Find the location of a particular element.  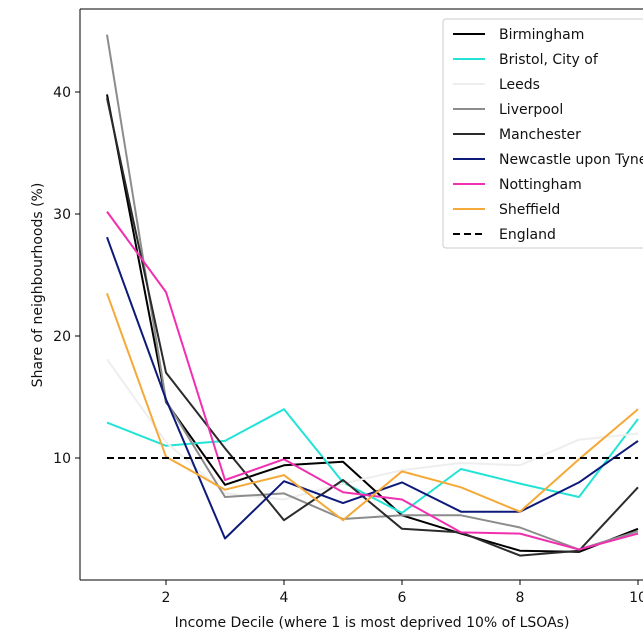

x-tick-label: 4 is located at coordinates (284, 598).